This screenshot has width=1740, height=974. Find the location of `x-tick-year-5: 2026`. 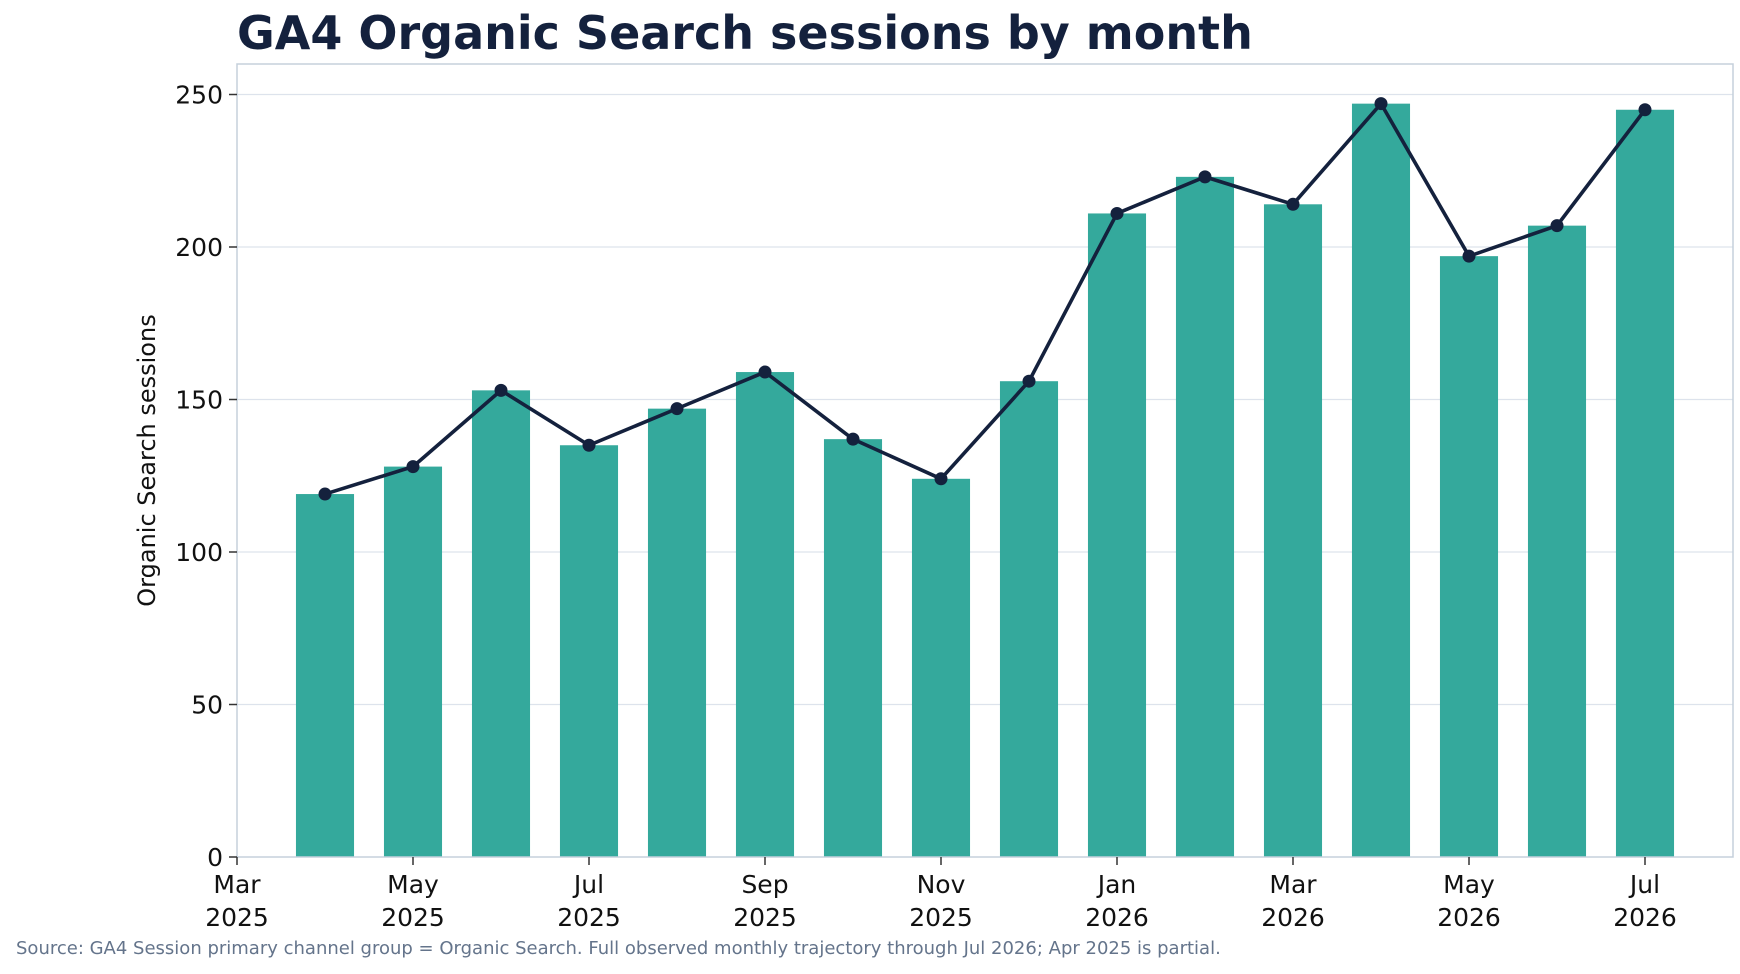

x-tick-year-5: 2026 is located at coordinates (1117, 917).